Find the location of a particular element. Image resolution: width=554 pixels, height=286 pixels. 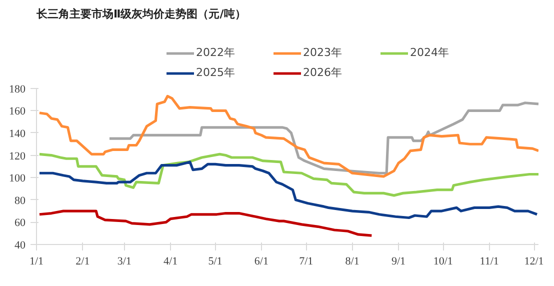

legend-label: 2023年 is located at coordinates (322, 52).